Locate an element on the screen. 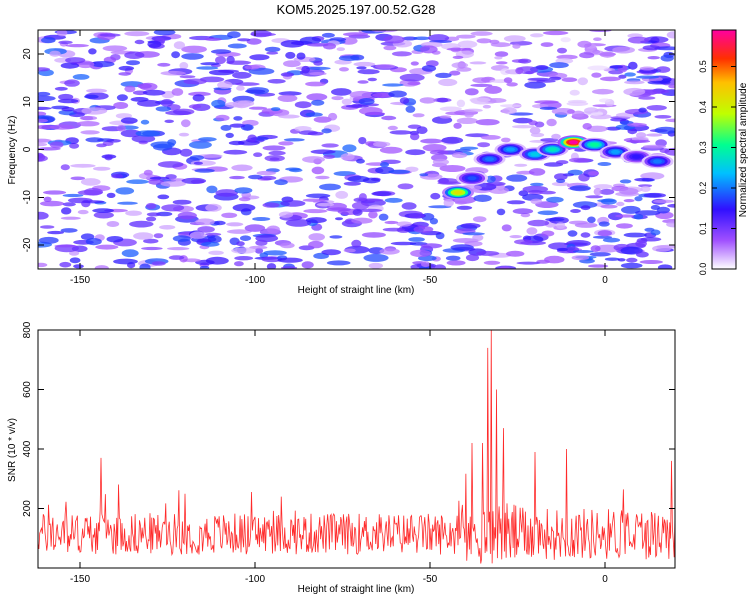 This screenshot has width=750, height=600. y-tick-label: 400 is located at coordinates (27, 448).